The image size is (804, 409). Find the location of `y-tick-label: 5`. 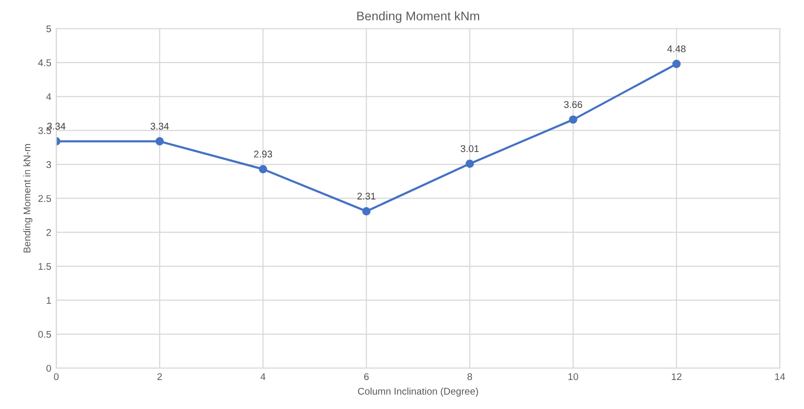

y-tick-label: 5 is located at coordinates (49, 28).